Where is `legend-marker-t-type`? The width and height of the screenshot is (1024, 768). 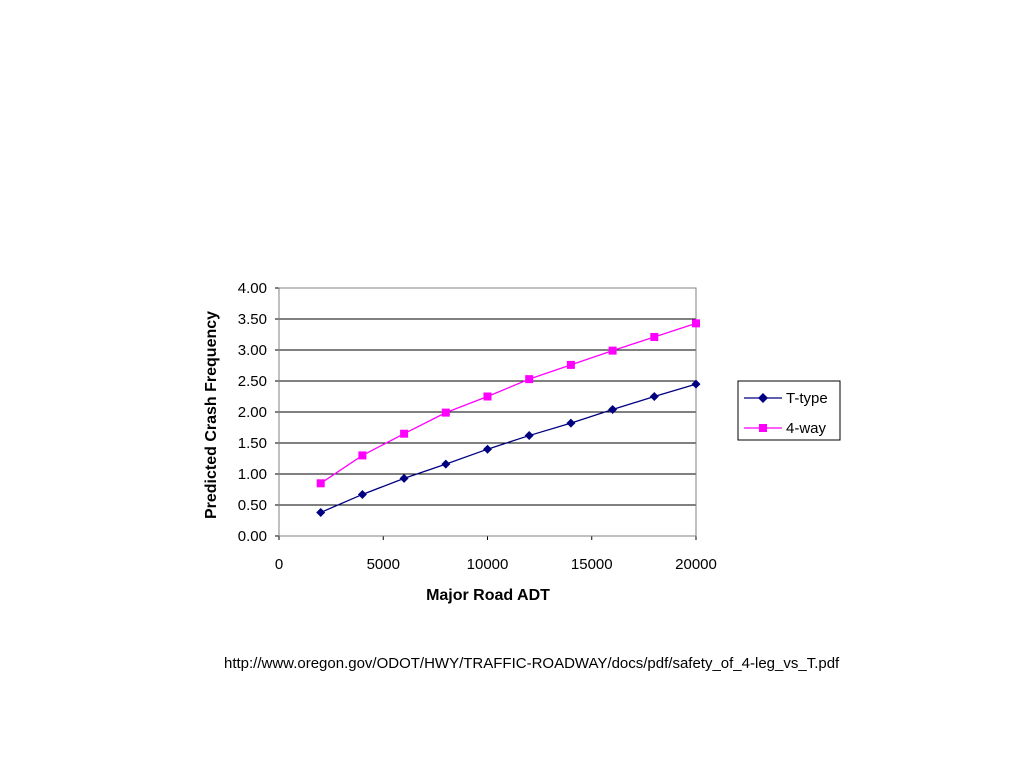 legend-marker-t-type is located at coordinates (763, 398).